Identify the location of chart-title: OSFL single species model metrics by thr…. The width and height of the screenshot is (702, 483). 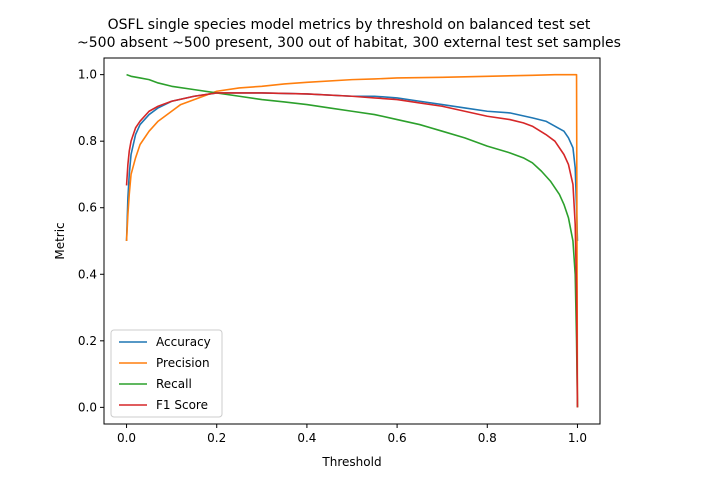
(349, 25).